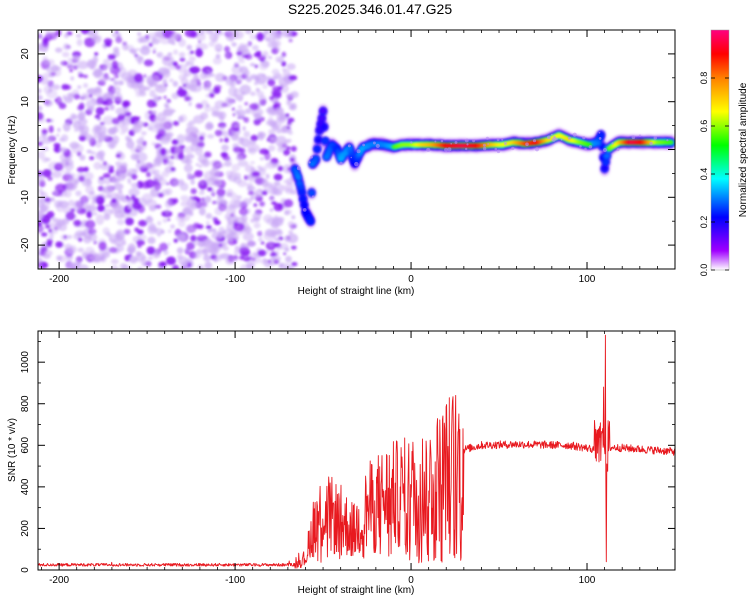 The width and height of the screenshot is (750, 600). Describe the element at coordinates (316, 158) in the screenshot. I see `ridge-mark` at that location.